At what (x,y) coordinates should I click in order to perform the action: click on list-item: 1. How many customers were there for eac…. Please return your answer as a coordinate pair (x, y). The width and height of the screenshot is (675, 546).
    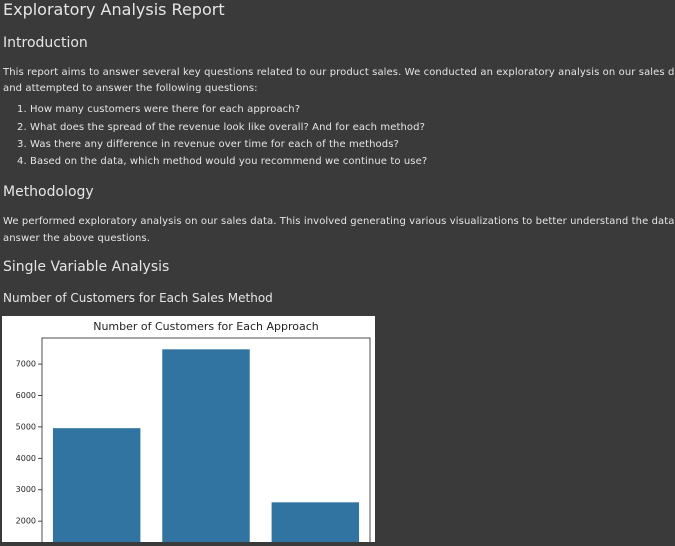
    Looking at the image, I should click on (159, 109).